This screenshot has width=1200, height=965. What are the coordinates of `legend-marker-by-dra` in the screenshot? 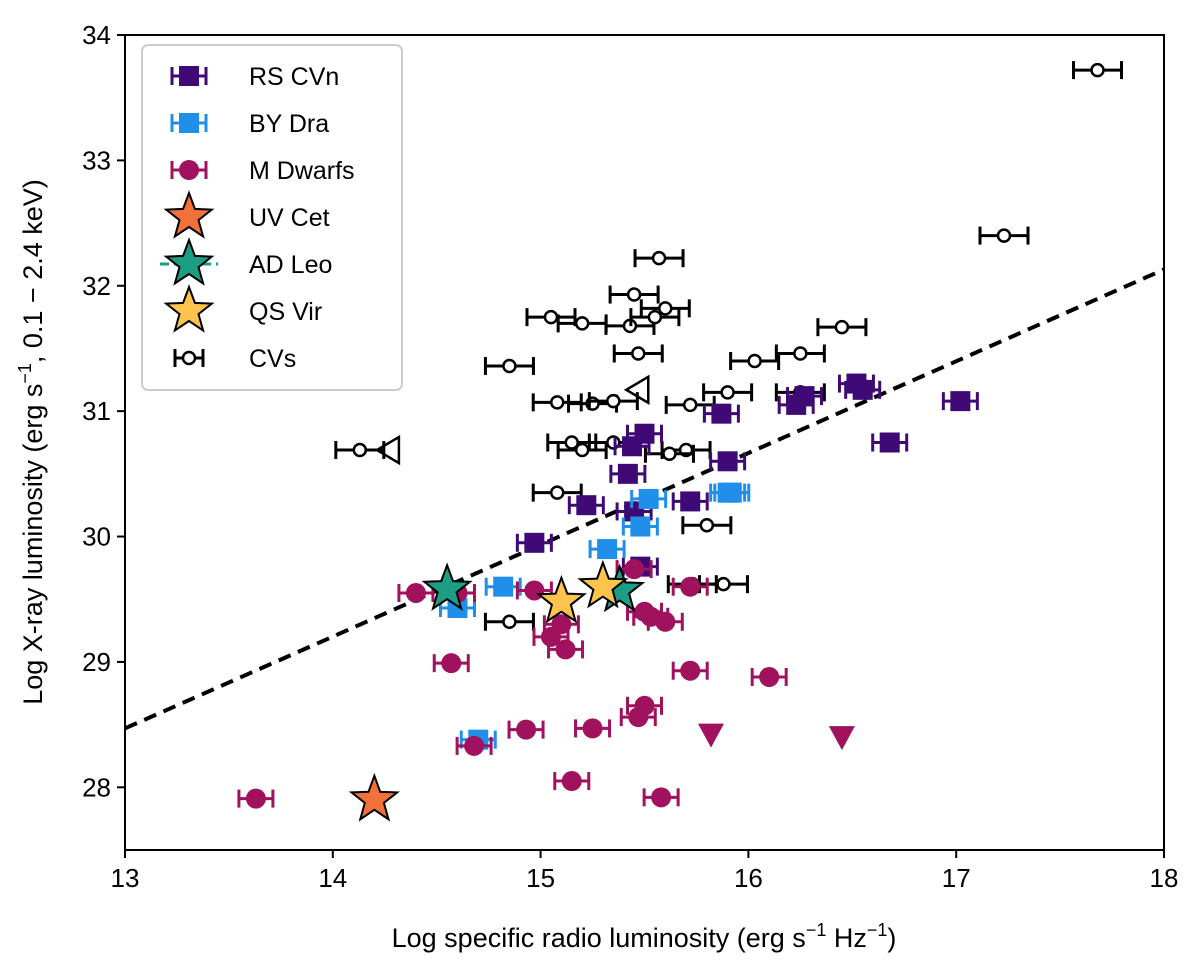 It's located at (189, 123).